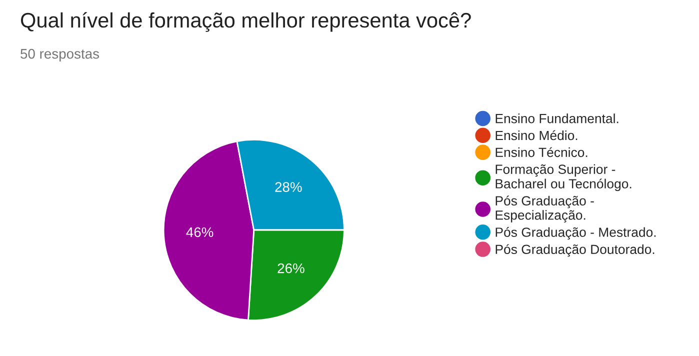  I want to click on legend-label: Ensino Médio., so click(537, 135).